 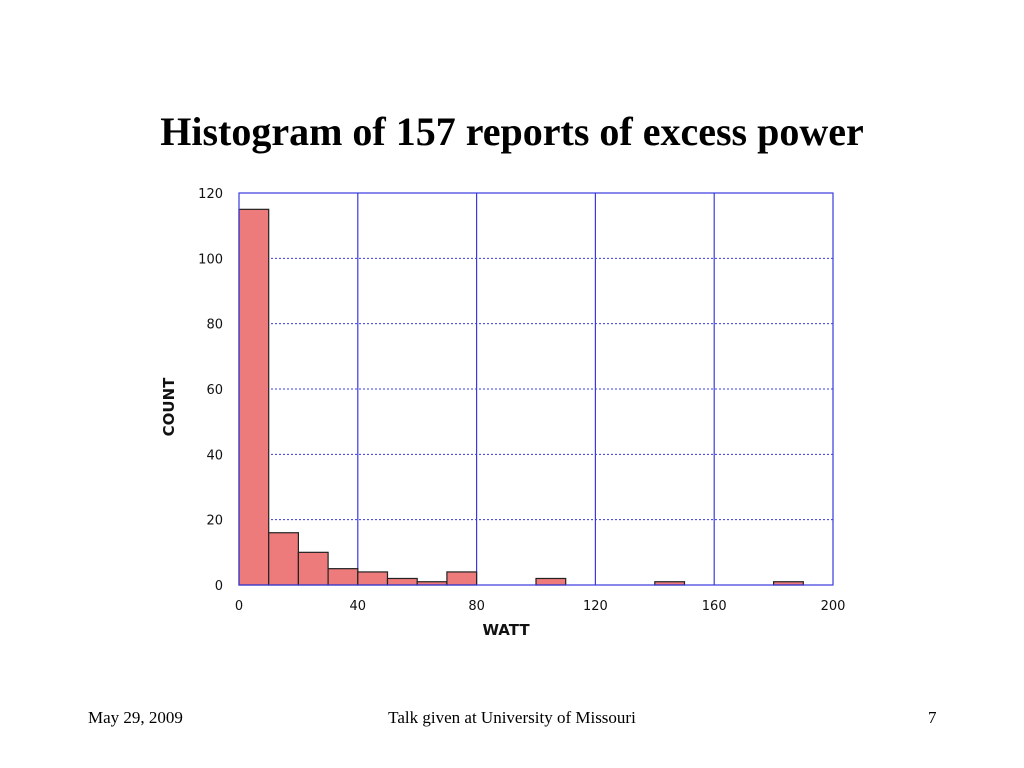 What do you see at coordinates (214, 455) in the screenshot?
I see `y-tick-label: 40` at bounding box center [214, 455].